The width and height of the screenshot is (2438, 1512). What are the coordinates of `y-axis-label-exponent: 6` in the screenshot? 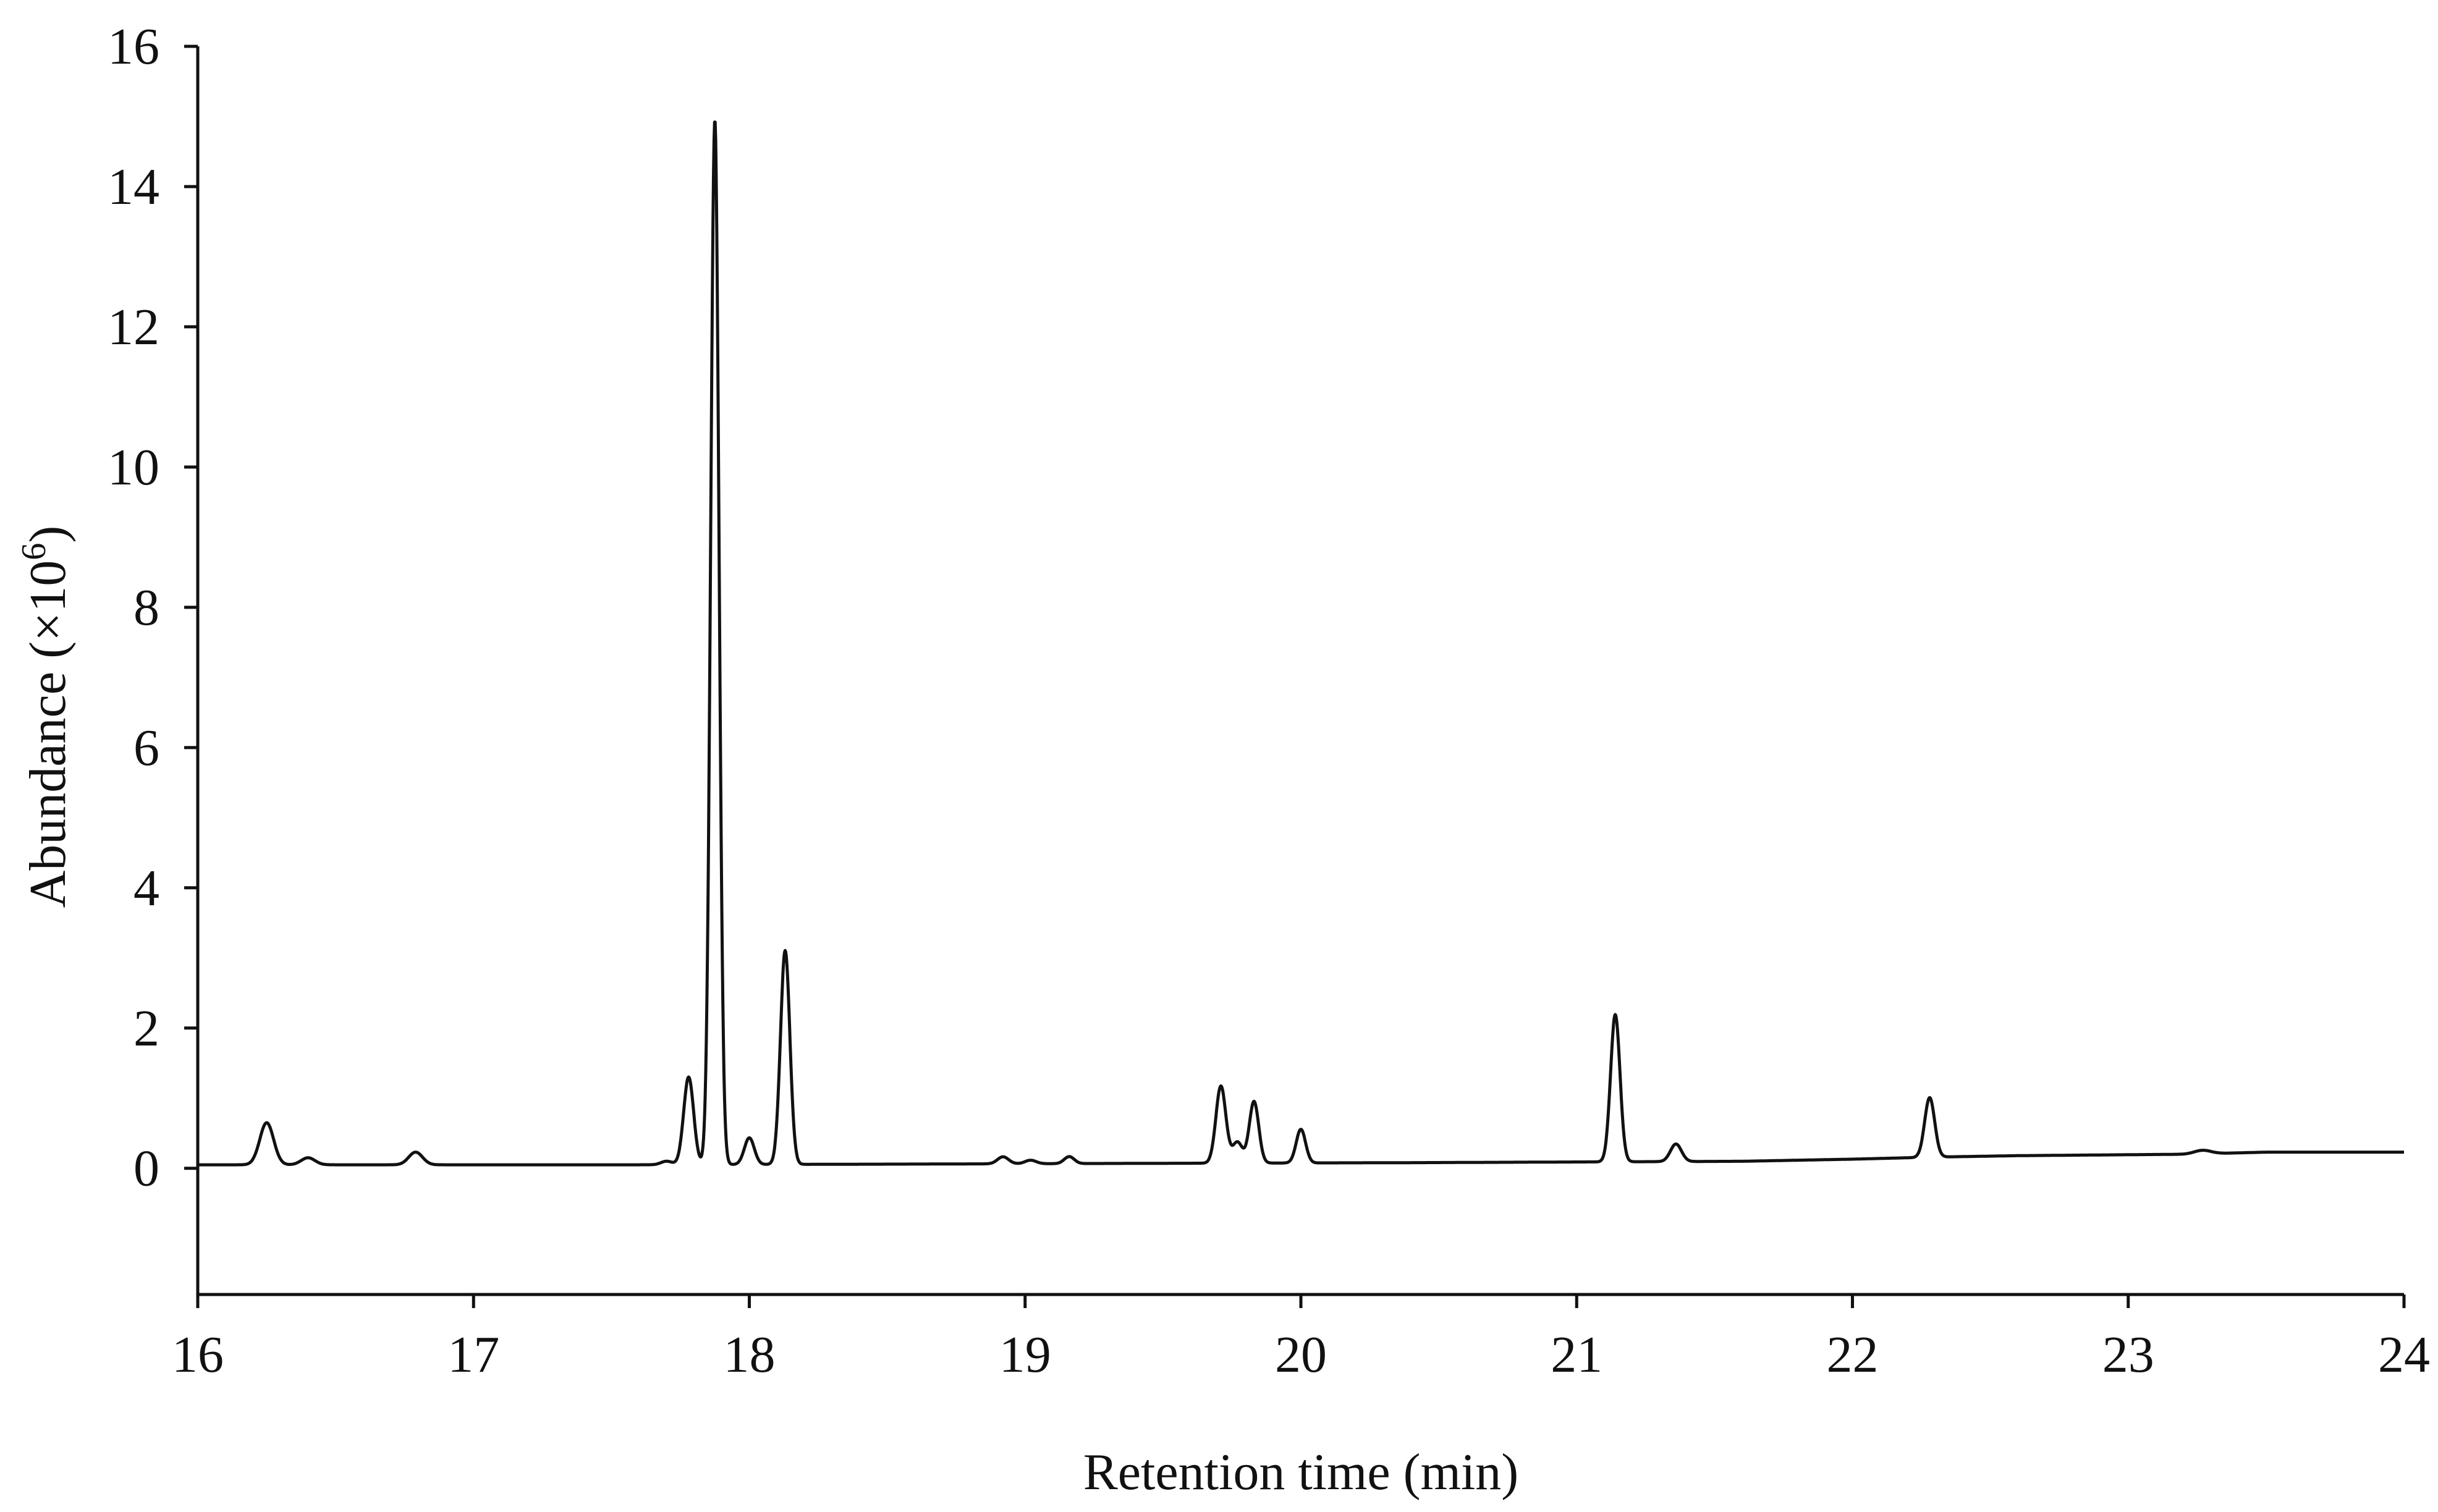 It's located at (34, 551).